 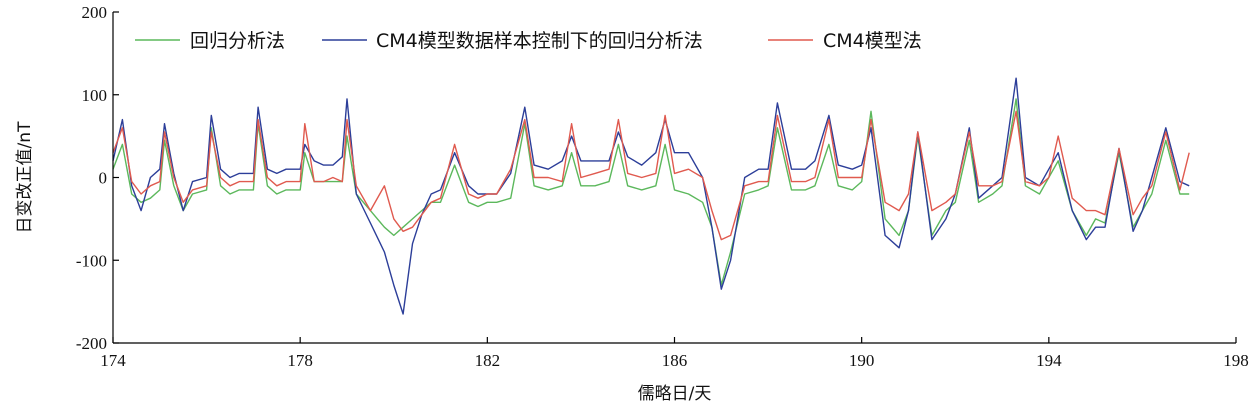 What do you see at coordinates (1236, 360) in the screenshot?
I see `x-tick-label: 198` at bounding box center [1236, 360].